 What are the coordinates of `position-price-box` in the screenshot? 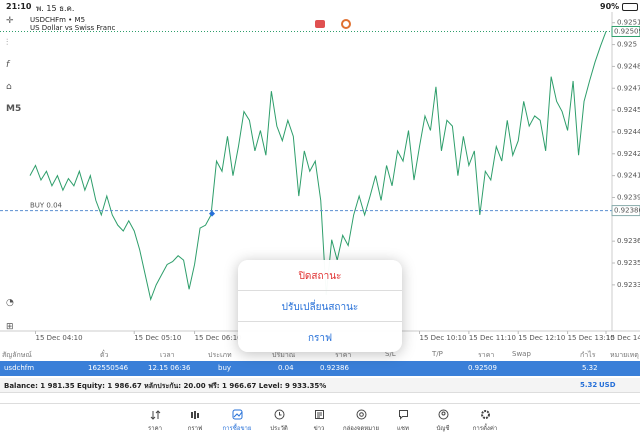 It's located at (625, 211).